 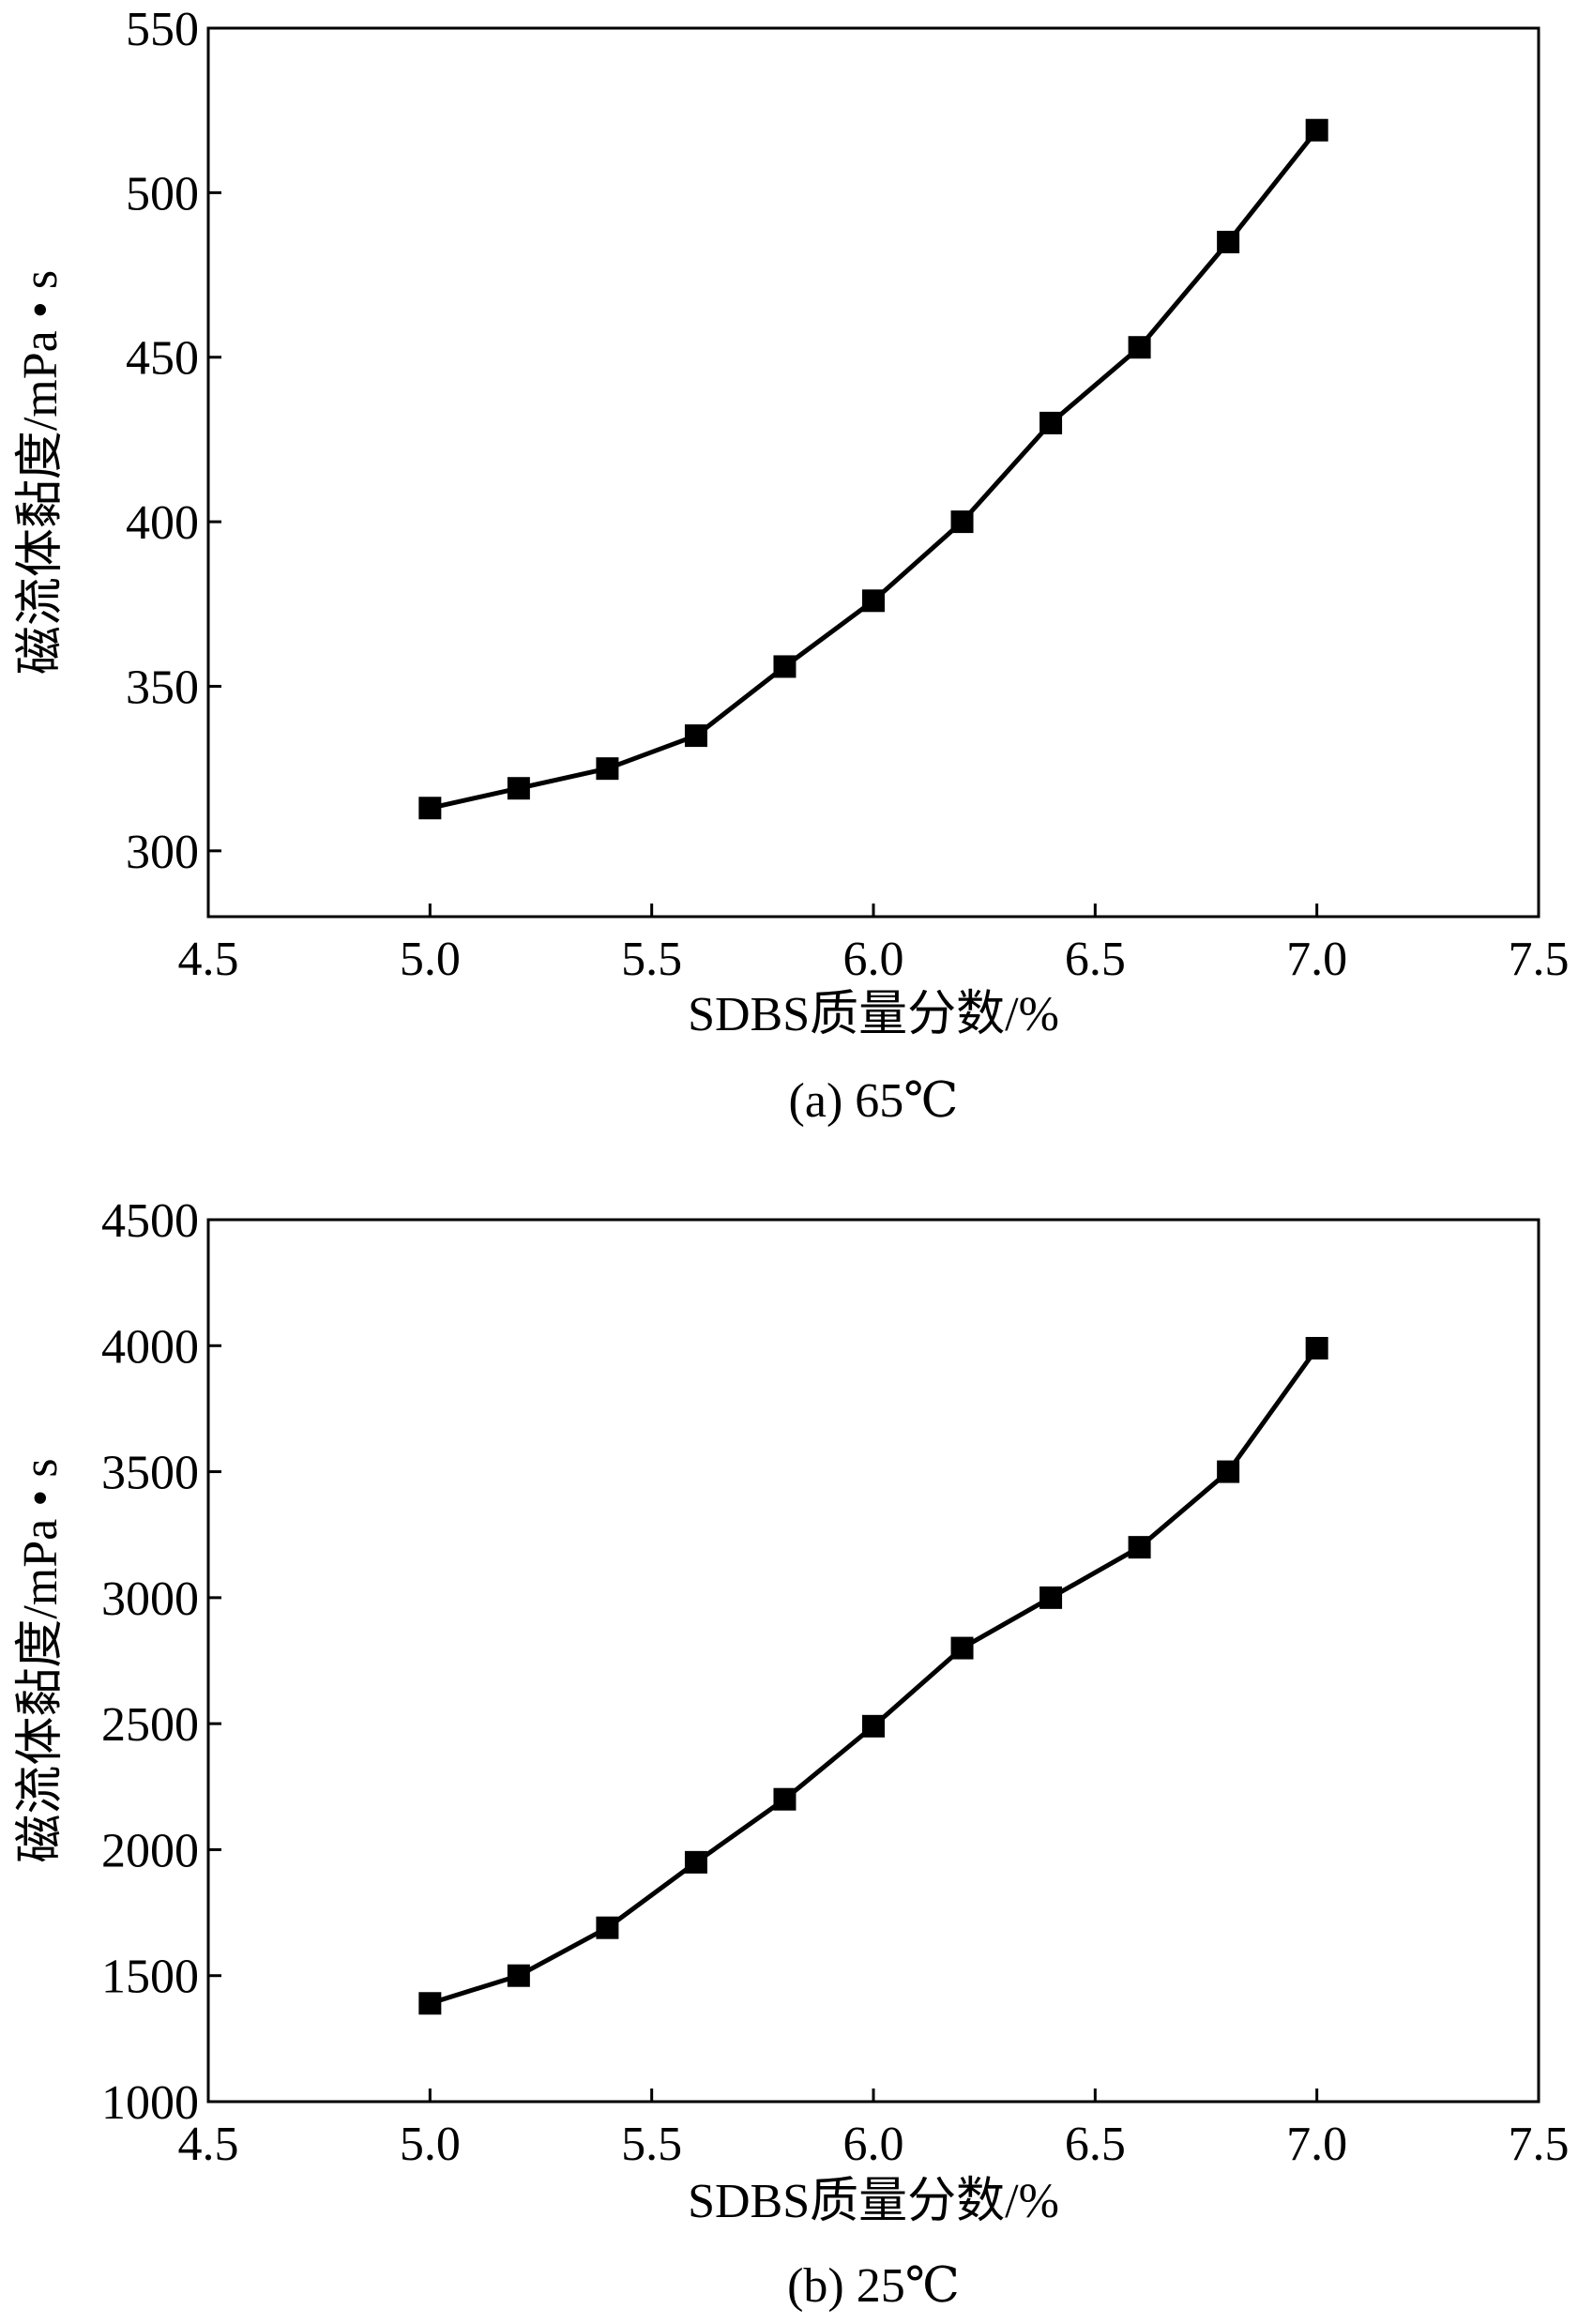 I want to click on y-tick-label: 2000, so click(x=150, y=1850).